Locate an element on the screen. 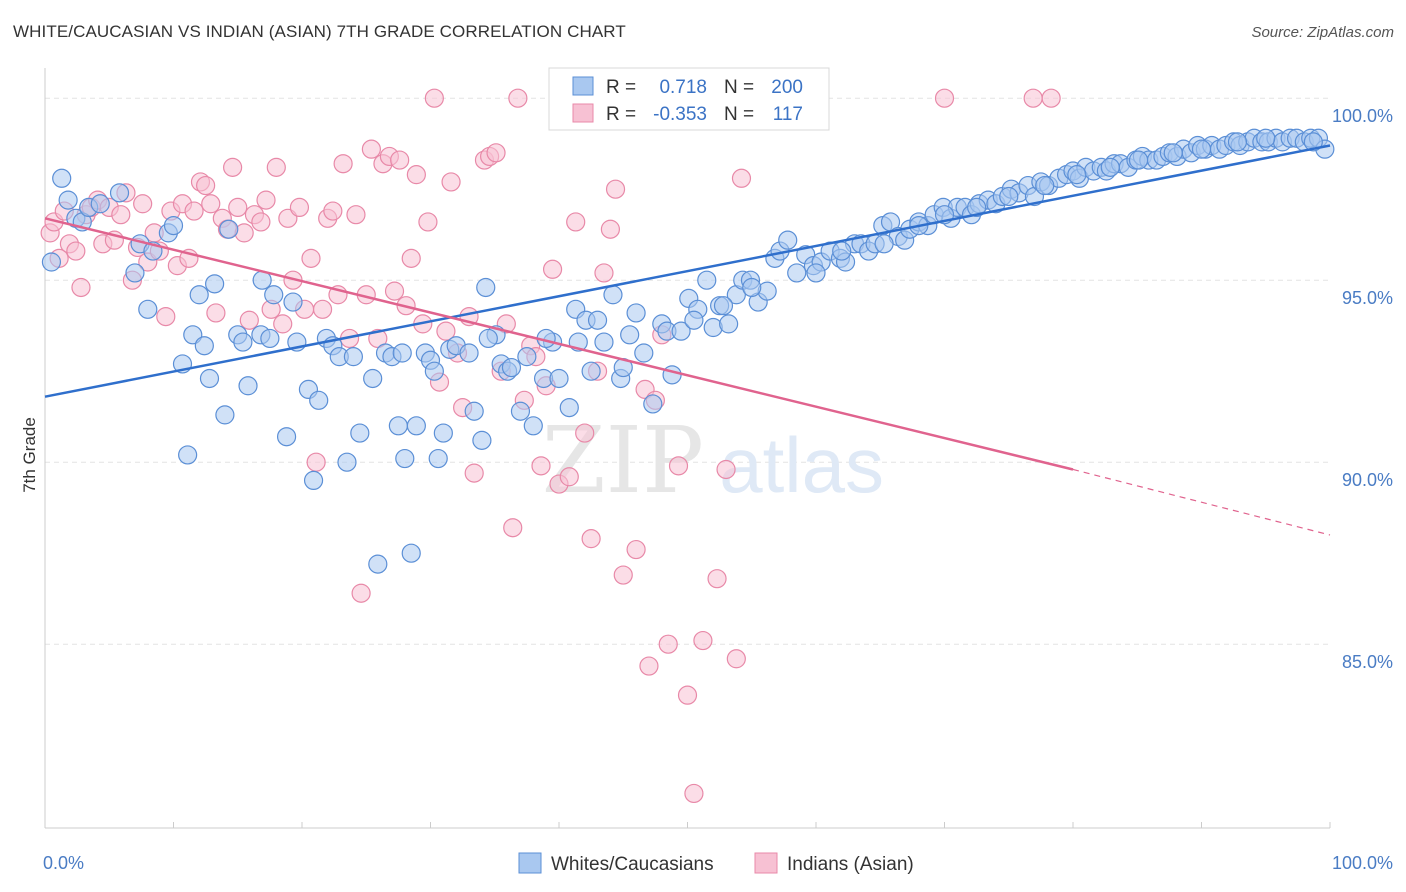 The width and height of the screenshot is (1406, 892). x-tick-label-min: 0.0% is located at coordinates (63, 863).